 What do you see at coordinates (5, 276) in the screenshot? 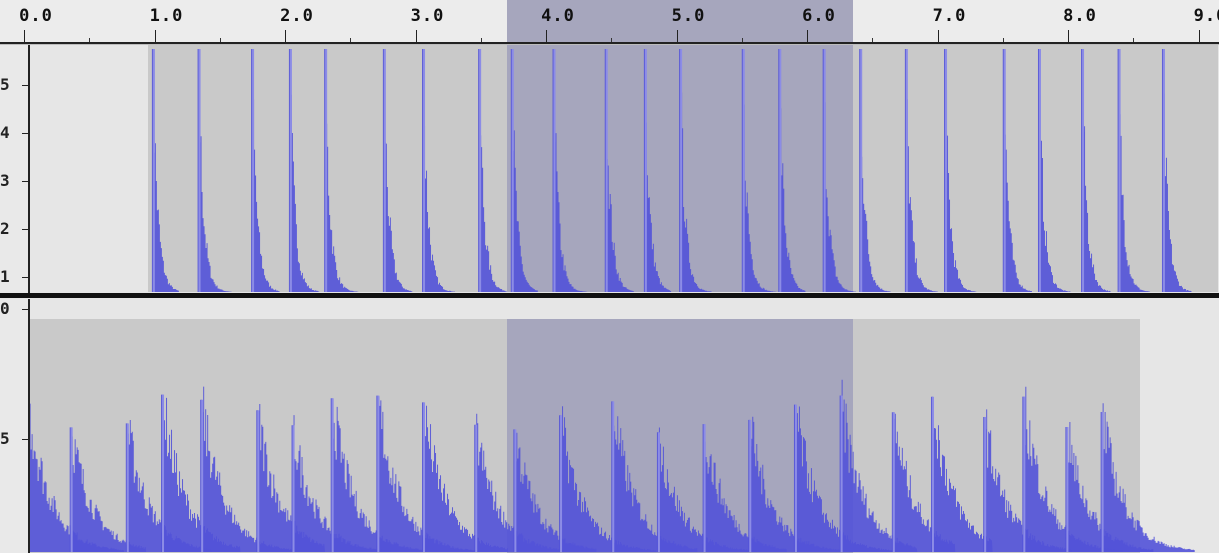
I see `vertical-scale-label: 1` at bounding box center [5, 276].